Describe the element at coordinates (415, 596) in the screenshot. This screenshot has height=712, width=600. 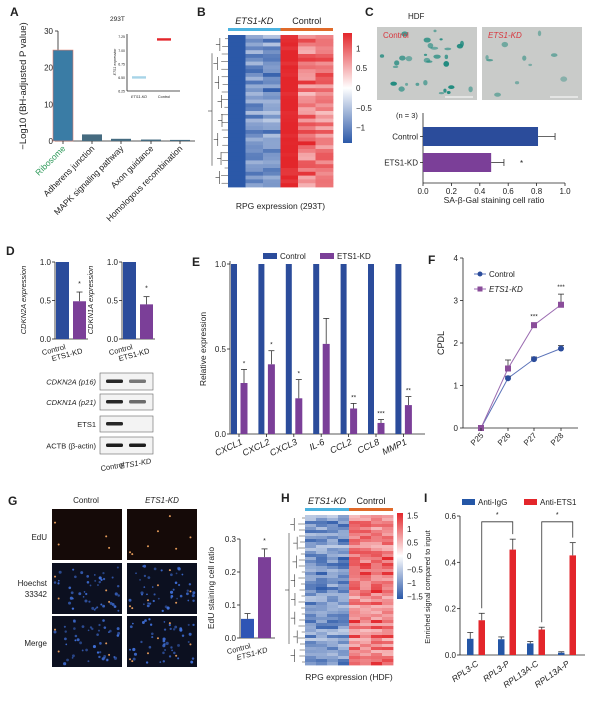
I see `colorbar-tick: −1.5` at that location.